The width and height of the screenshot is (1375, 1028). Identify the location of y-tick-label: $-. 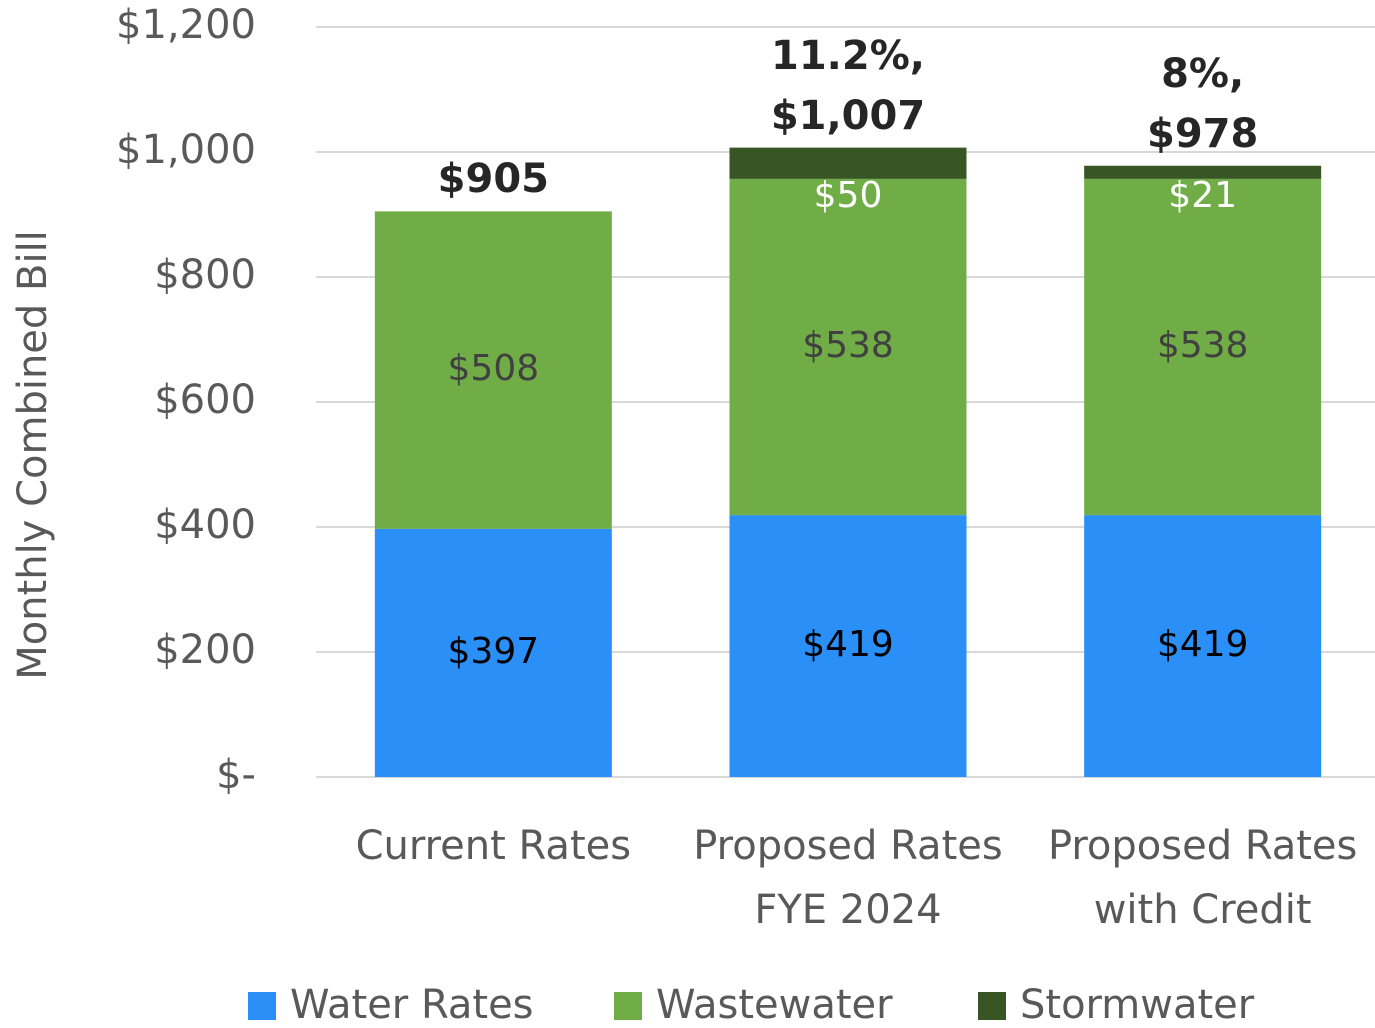
(236, 775).